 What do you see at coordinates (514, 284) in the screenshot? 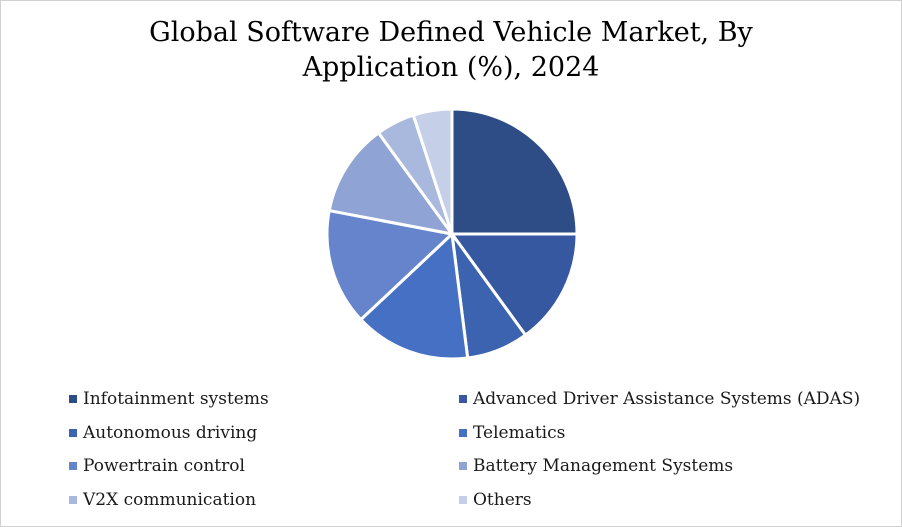
I see `pie-slice-advanced-driver-assistance-systems-adas` at bounding box center [514, 284].